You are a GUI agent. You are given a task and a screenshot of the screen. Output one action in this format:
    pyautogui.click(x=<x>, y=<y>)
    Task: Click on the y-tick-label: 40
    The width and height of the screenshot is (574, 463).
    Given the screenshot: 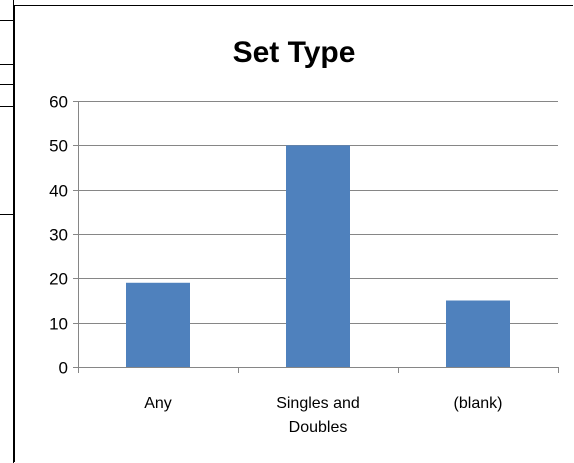 What is the action you would take?
    pyautogui.click(x=58, y=191)
    